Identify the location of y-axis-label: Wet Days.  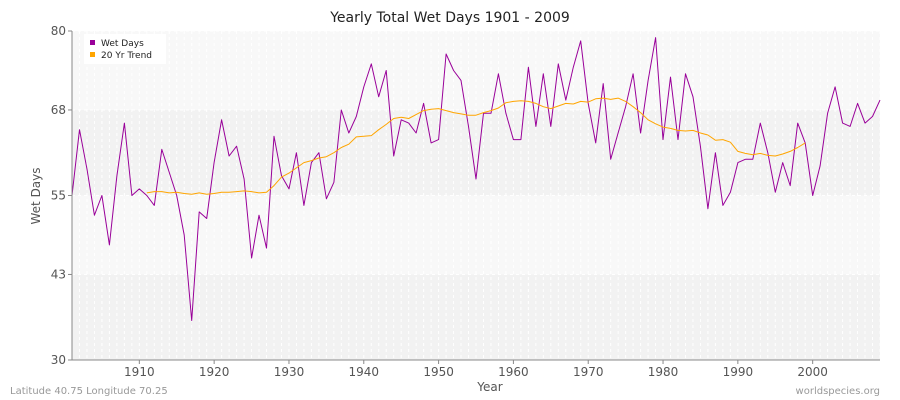
(36, 195).